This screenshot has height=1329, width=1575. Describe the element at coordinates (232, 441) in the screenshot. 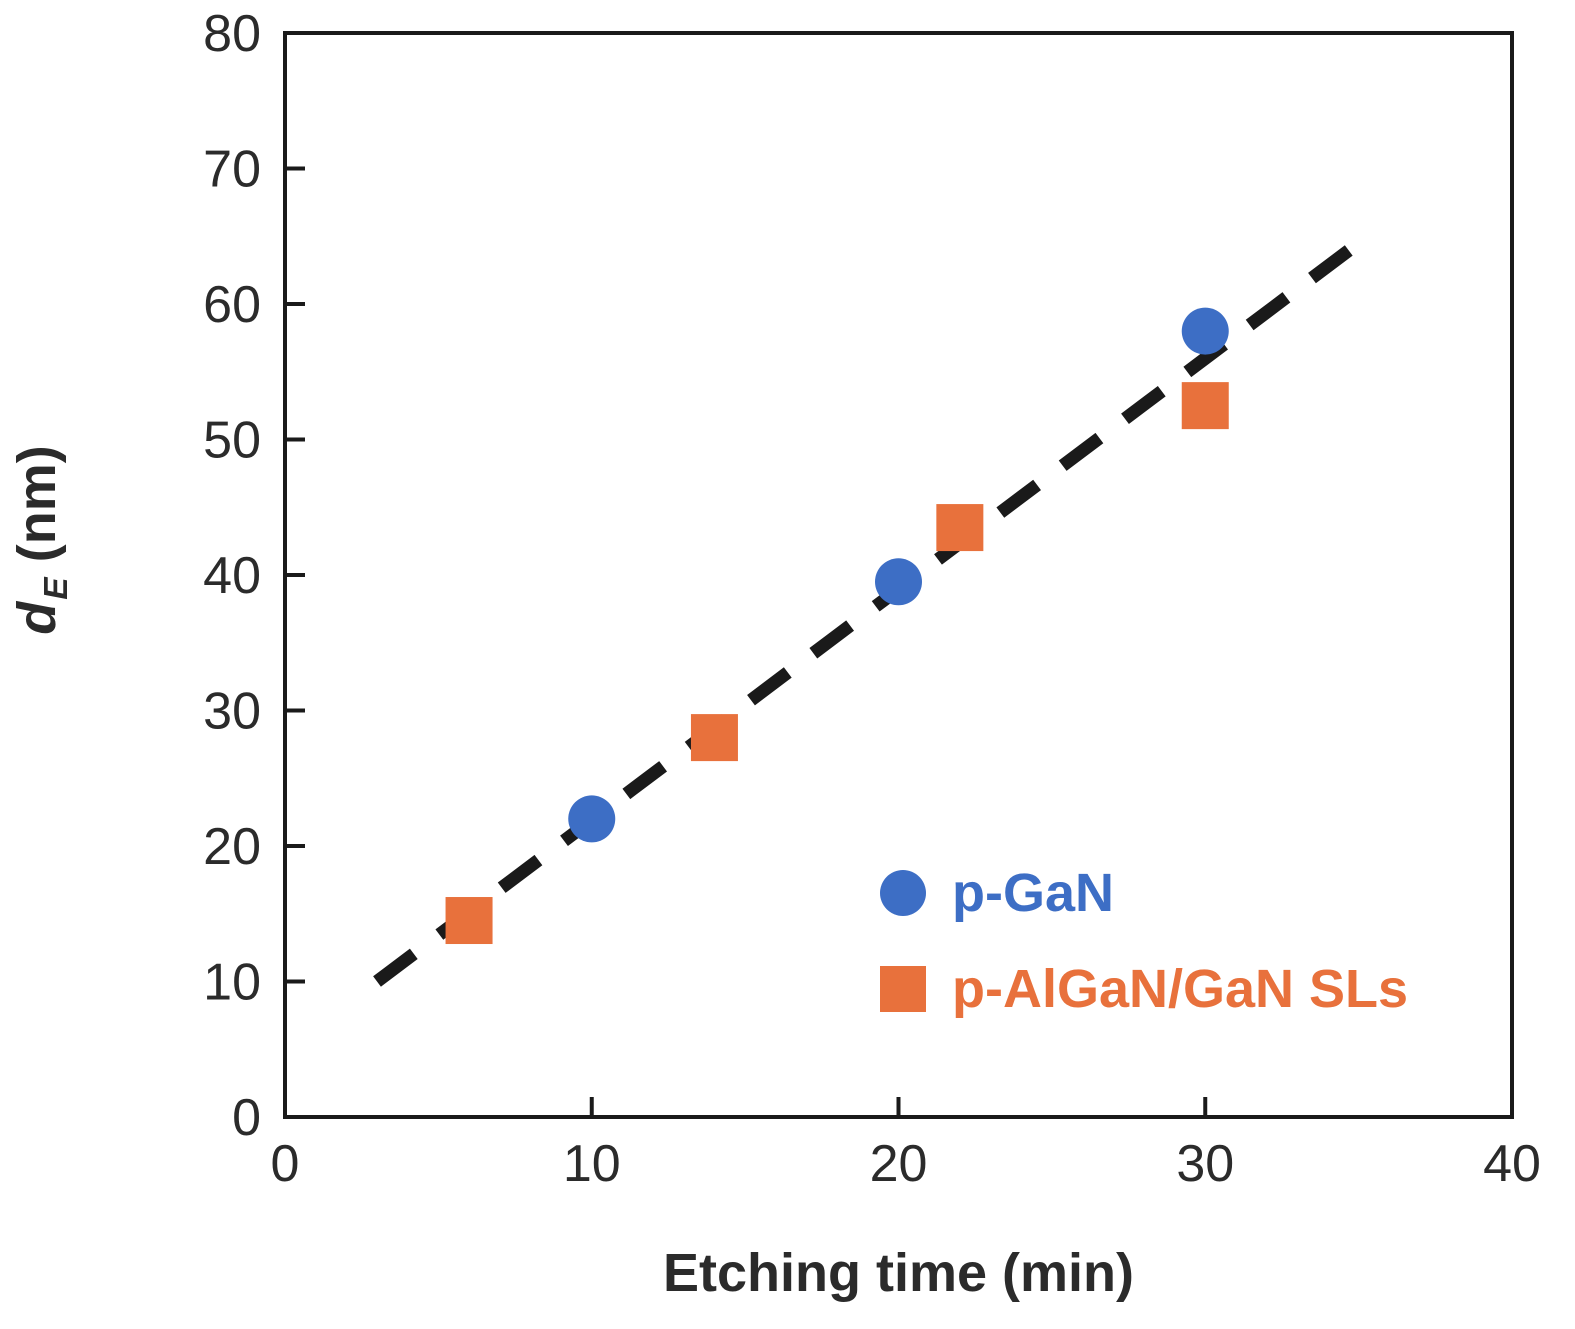

I see `y-tick-label: 50` at that location.